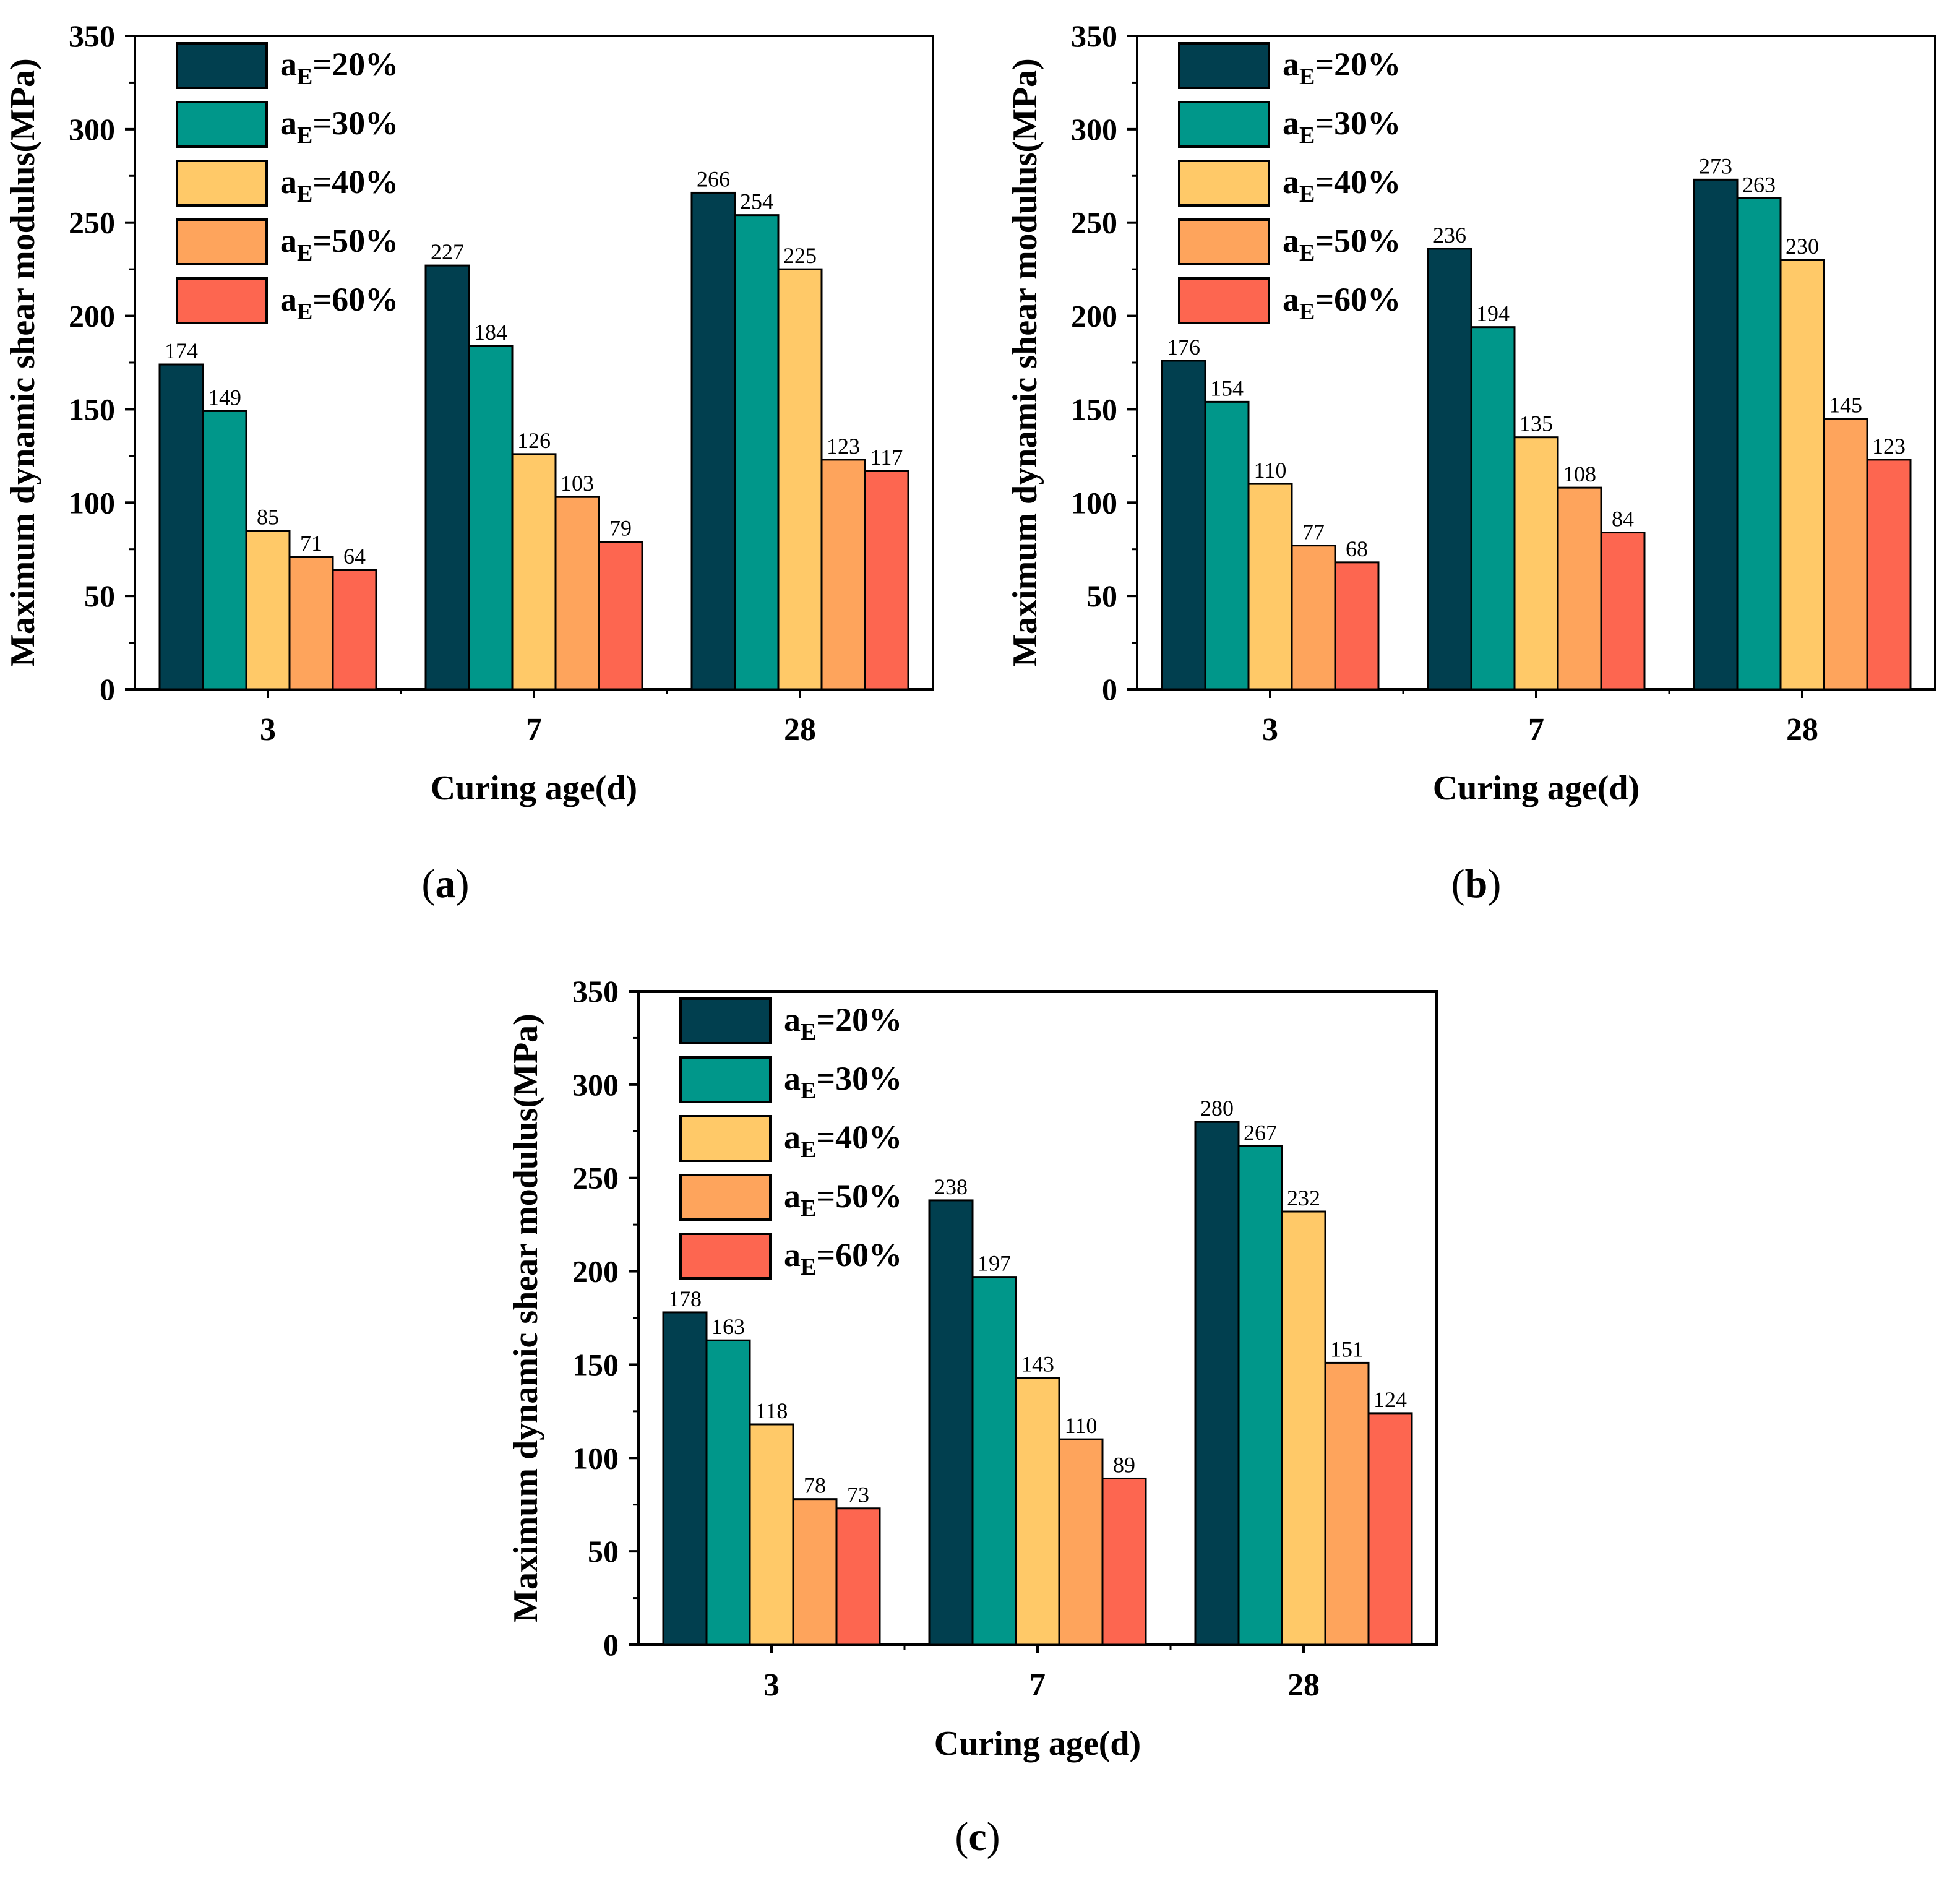  Describe the element at coordinates (182, 350) in the screenshot. I see `data-label: 174` at that location.